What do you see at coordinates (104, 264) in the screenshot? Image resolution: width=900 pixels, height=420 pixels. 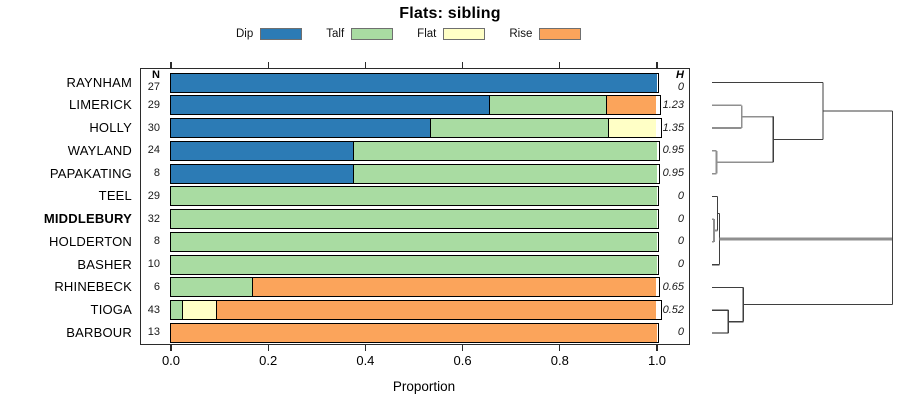 I see `row-label: BASHER` at bounding box center [104, 264].